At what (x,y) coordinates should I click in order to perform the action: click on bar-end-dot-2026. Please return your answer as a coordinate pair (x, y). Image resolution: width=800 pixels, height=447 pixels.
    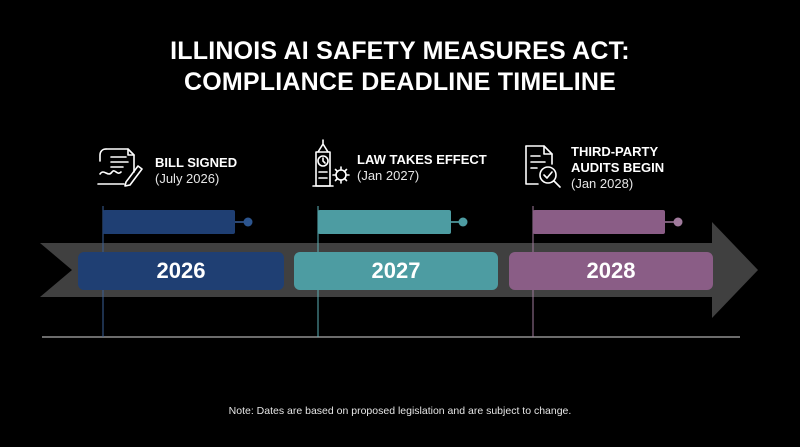
    Looking at the image, I should click on (248, 222).